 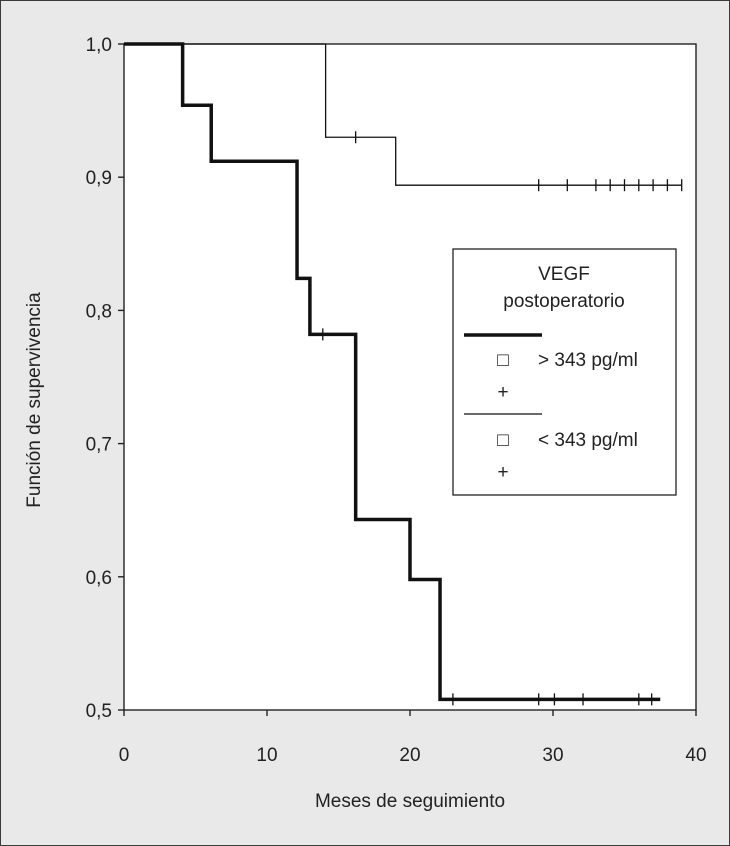 I want to click on y-tick-label: 0,9, so click(x=99, y=178).